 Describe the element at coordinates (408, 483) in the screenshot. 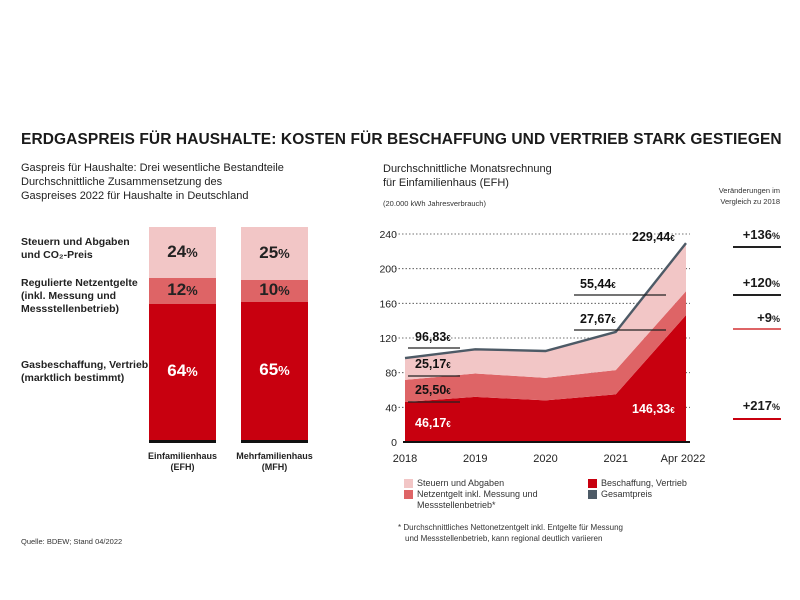

I see `legend-swatch-taxes` at that location.